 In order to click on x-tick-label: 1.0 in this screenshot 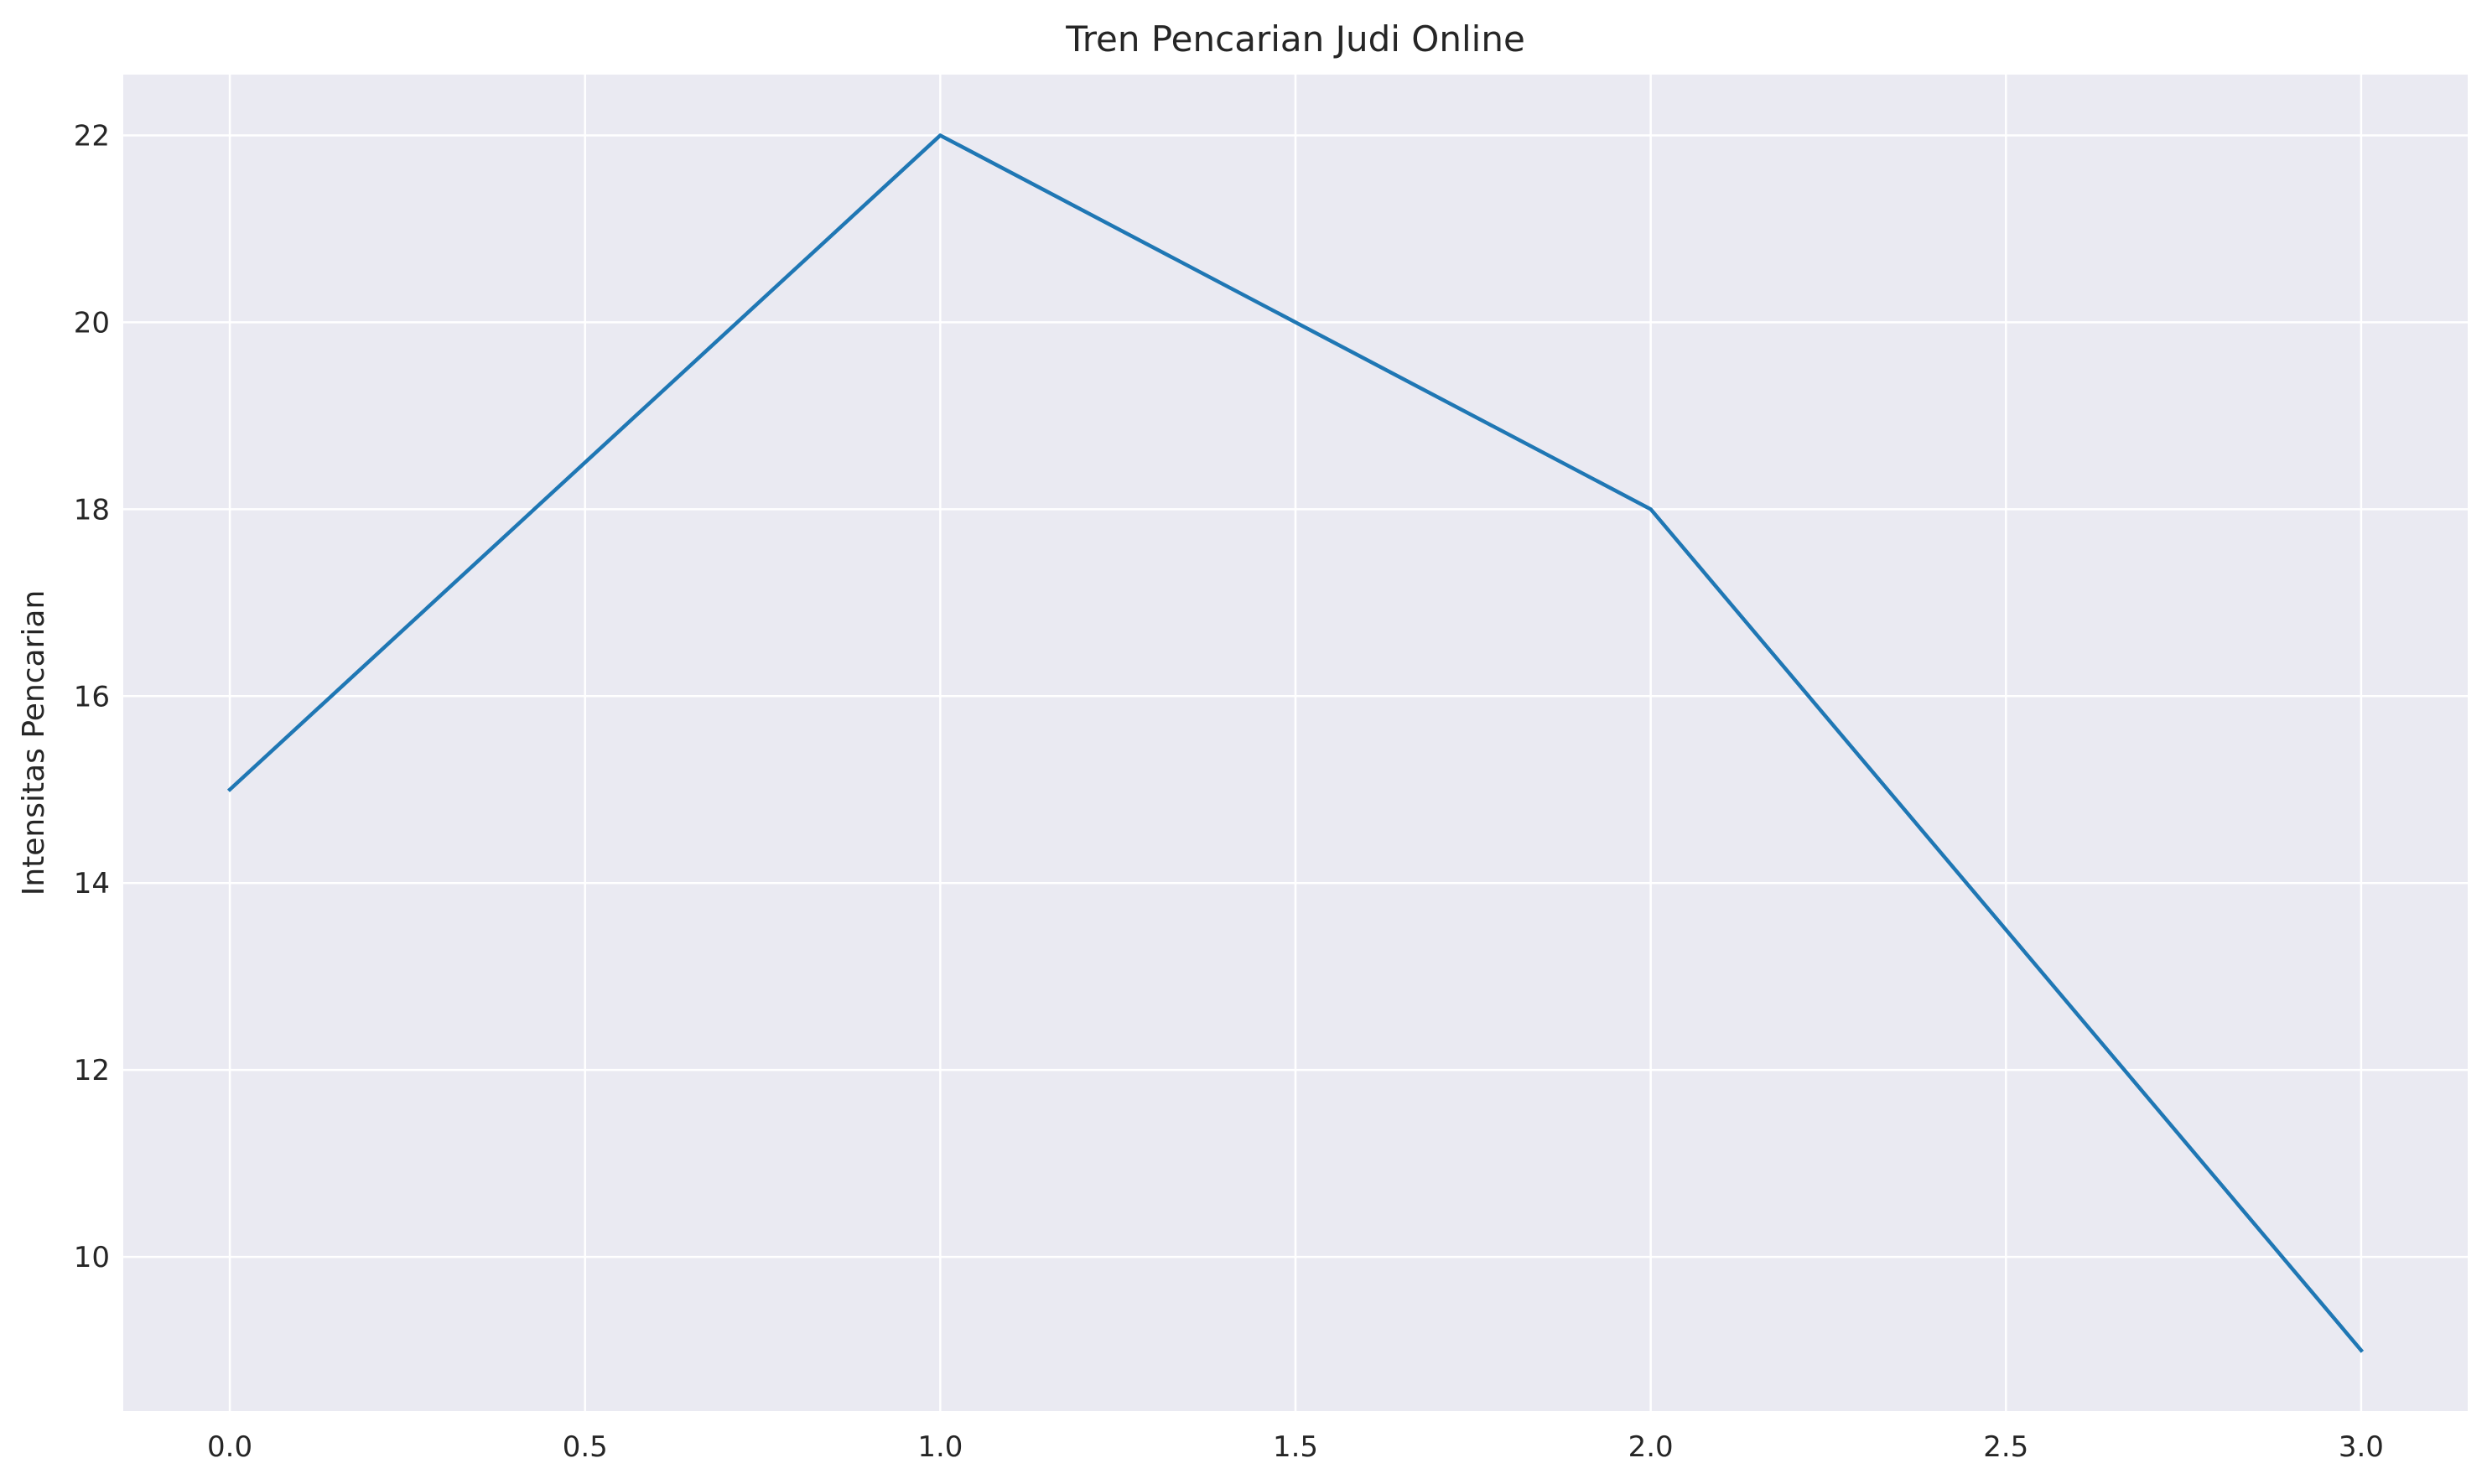, I will do `click(940, 1447)`.